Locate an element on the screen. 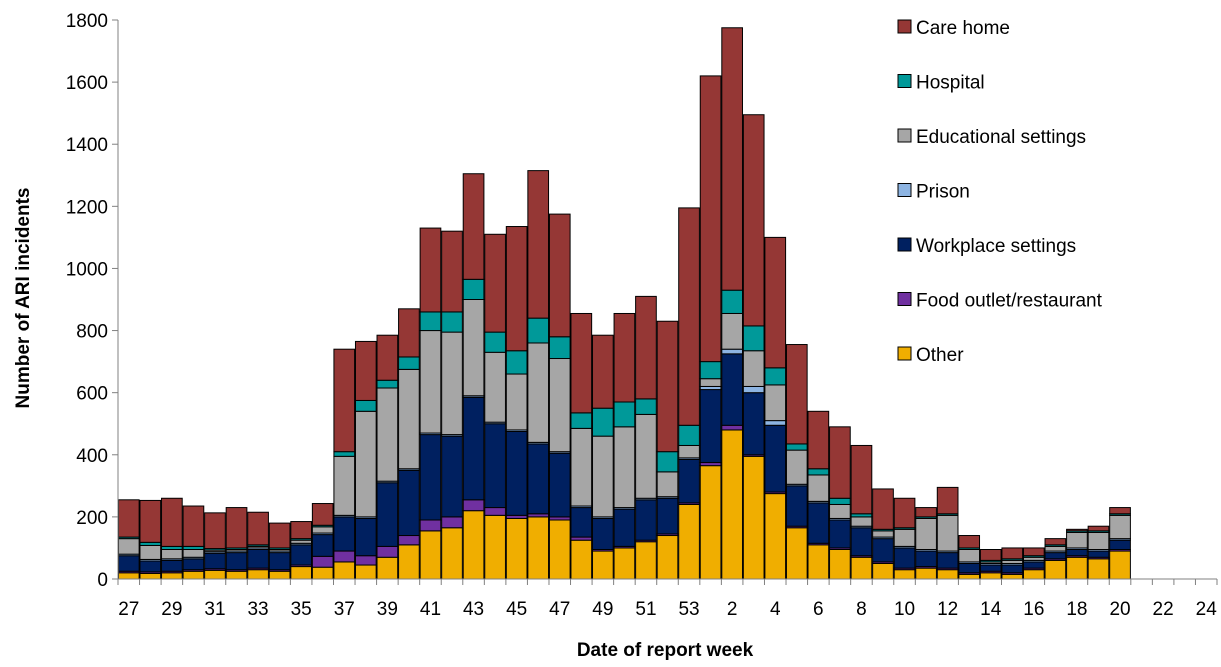 This screenshot has height=667, width=1221. legend-swatch is located at coordinates (904, 135).